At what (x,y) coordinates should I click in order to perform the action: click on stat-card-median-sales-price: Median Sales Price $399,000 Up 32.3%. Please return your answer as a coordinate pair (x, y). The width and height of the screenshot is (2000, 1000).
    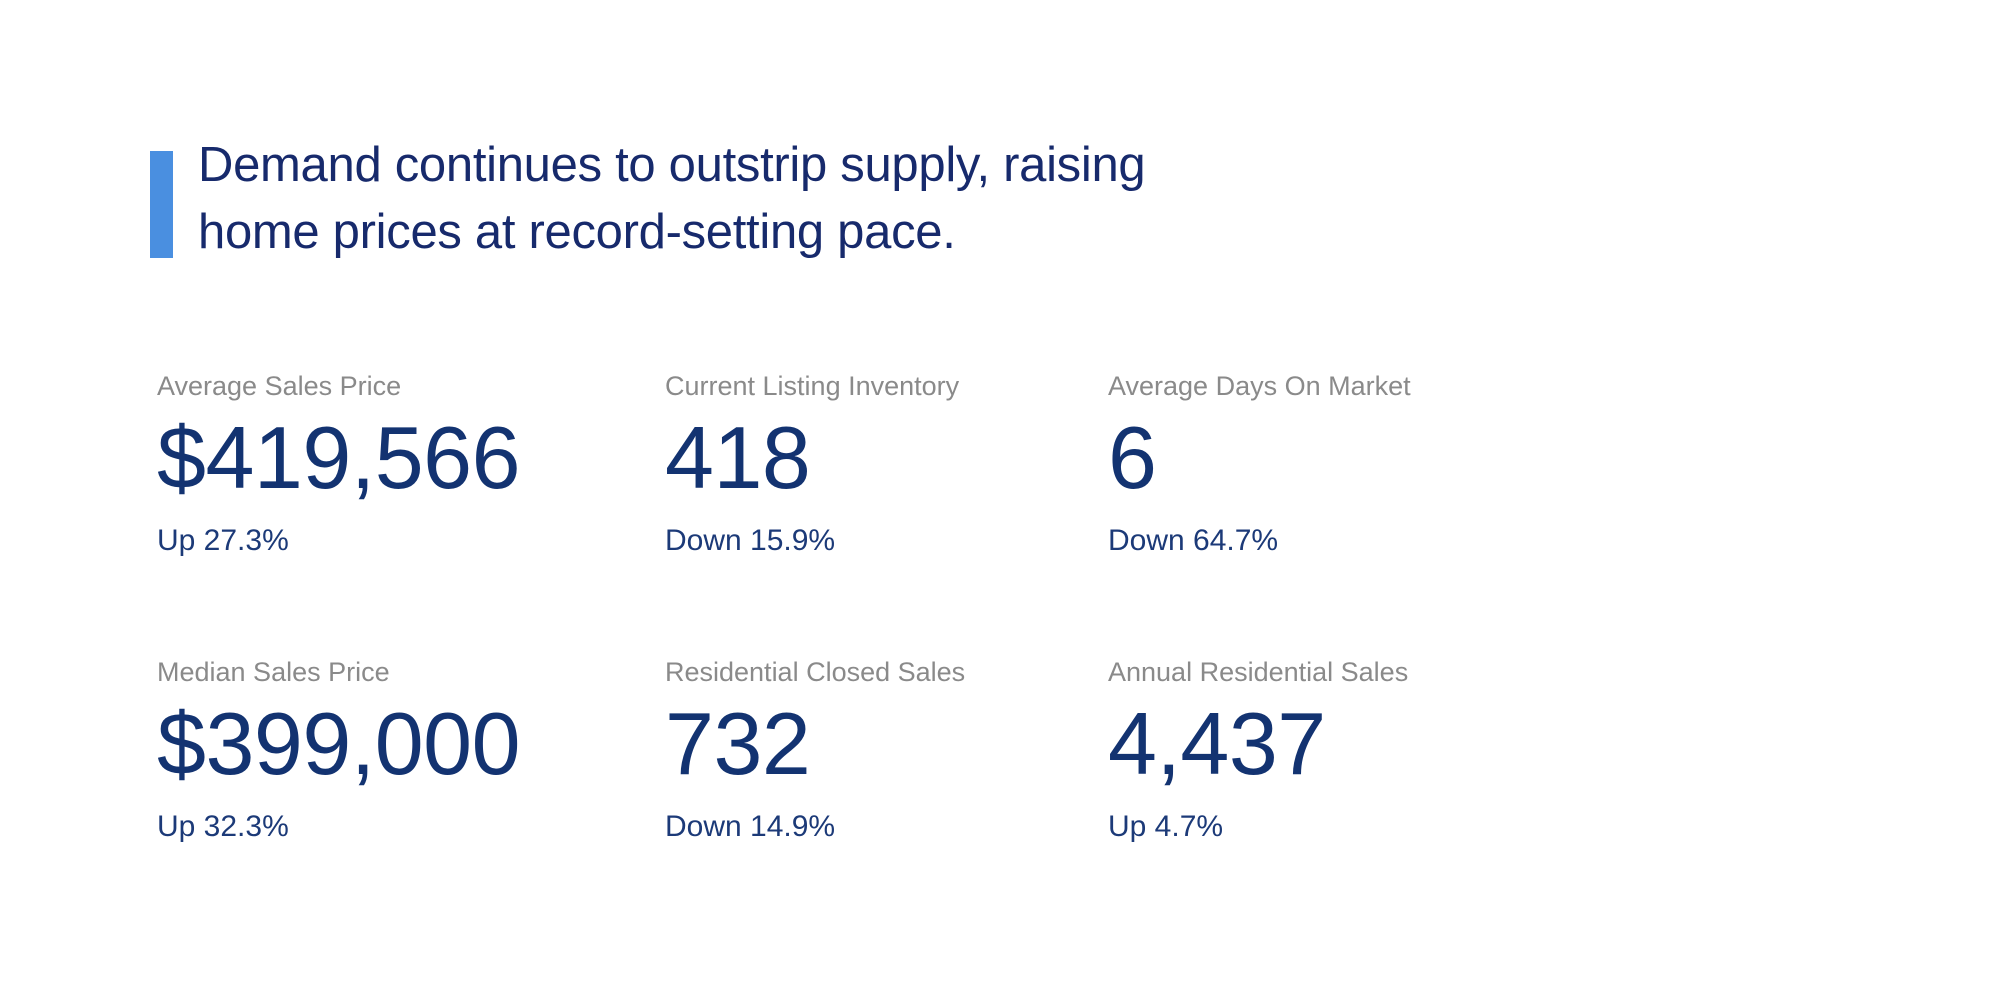
    Looking at the image, I should click on (411, 750).